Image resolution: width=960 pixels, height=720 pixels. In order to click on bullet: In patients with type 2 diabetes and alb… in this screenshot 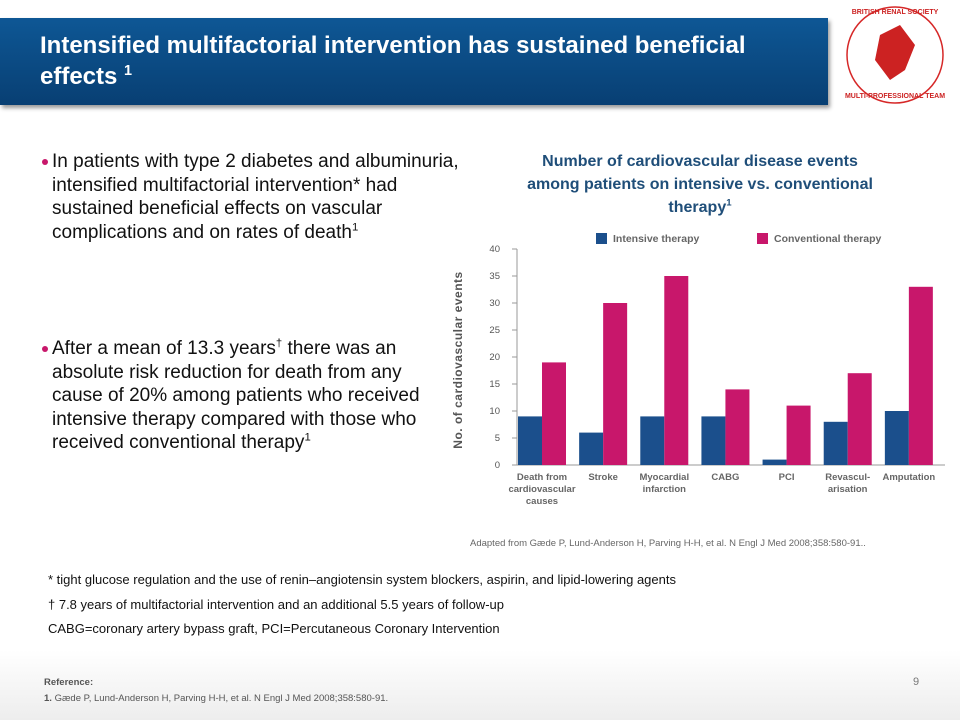, I will do `click(254, 197)`.